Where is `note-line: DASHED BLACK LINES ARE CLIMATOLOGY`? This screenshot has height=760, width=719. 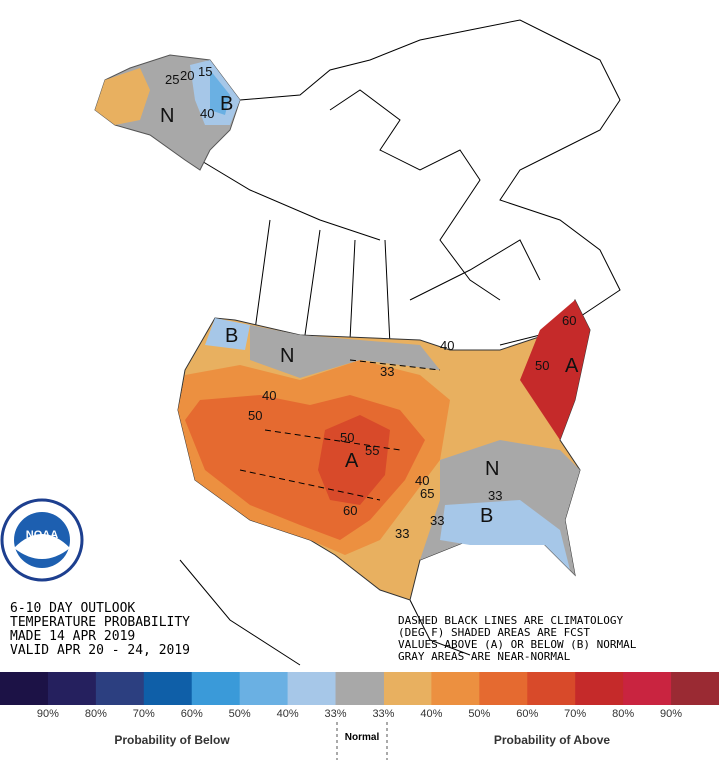
note-line: DASHED BLACK LINES ARE CLIMATOLOGY is located at coordinates (511, 620).